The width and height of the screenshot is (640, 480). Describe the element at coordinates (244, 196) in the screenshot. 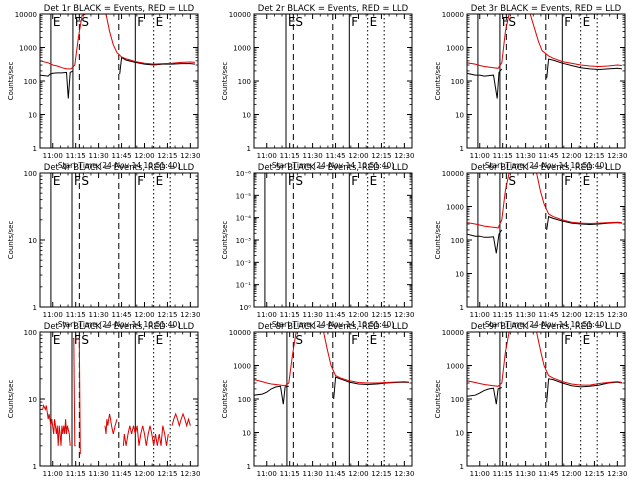

I see `y-tick-label: 10⁻⁵` at that location.